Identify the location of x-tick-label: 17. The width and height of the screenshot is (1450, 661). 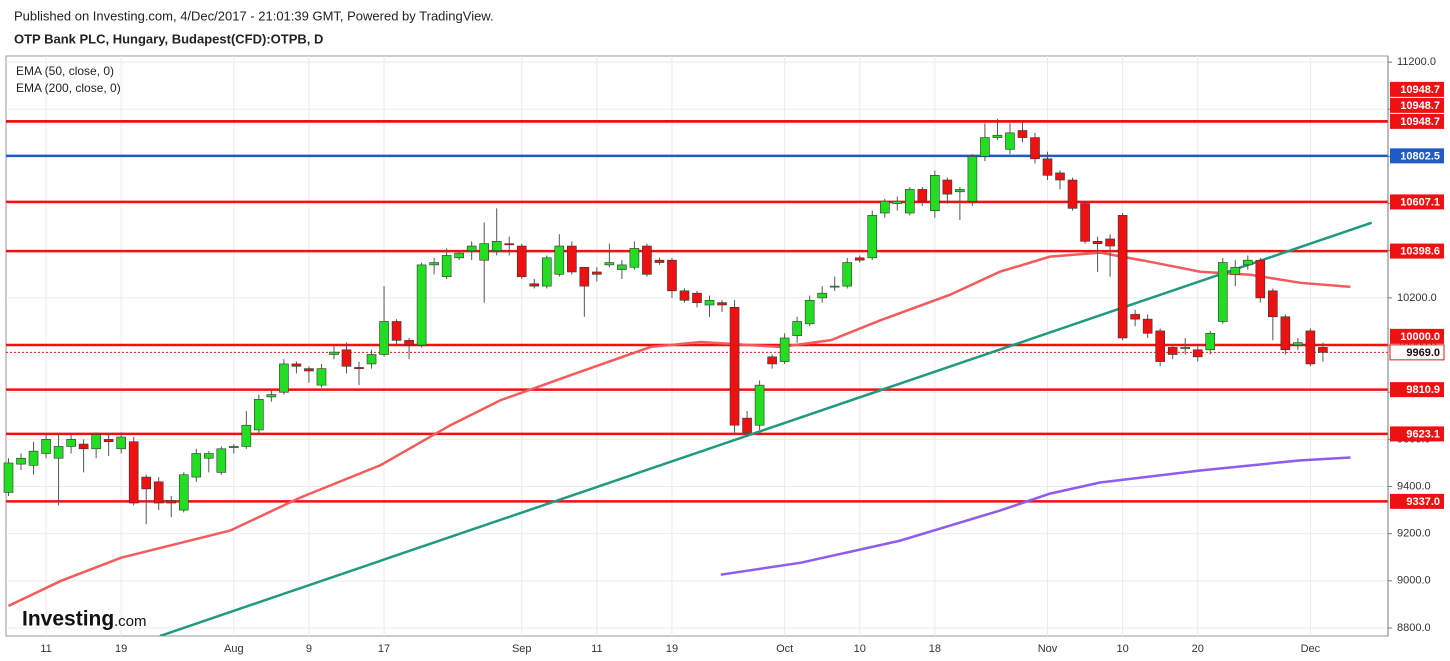
(384, 649).